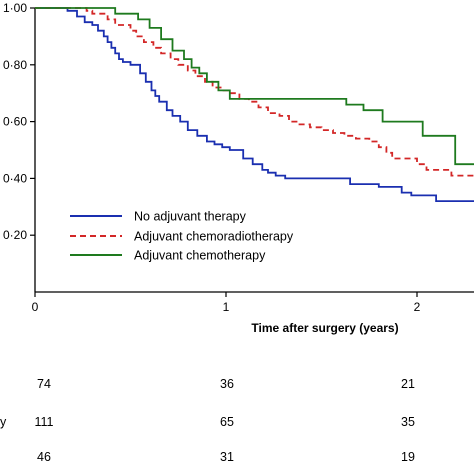 This screenshot has width=474, height=474. Describe the element at coordinates (44, 457) in the screenshot. I see `risk-cell: 46` at that location.